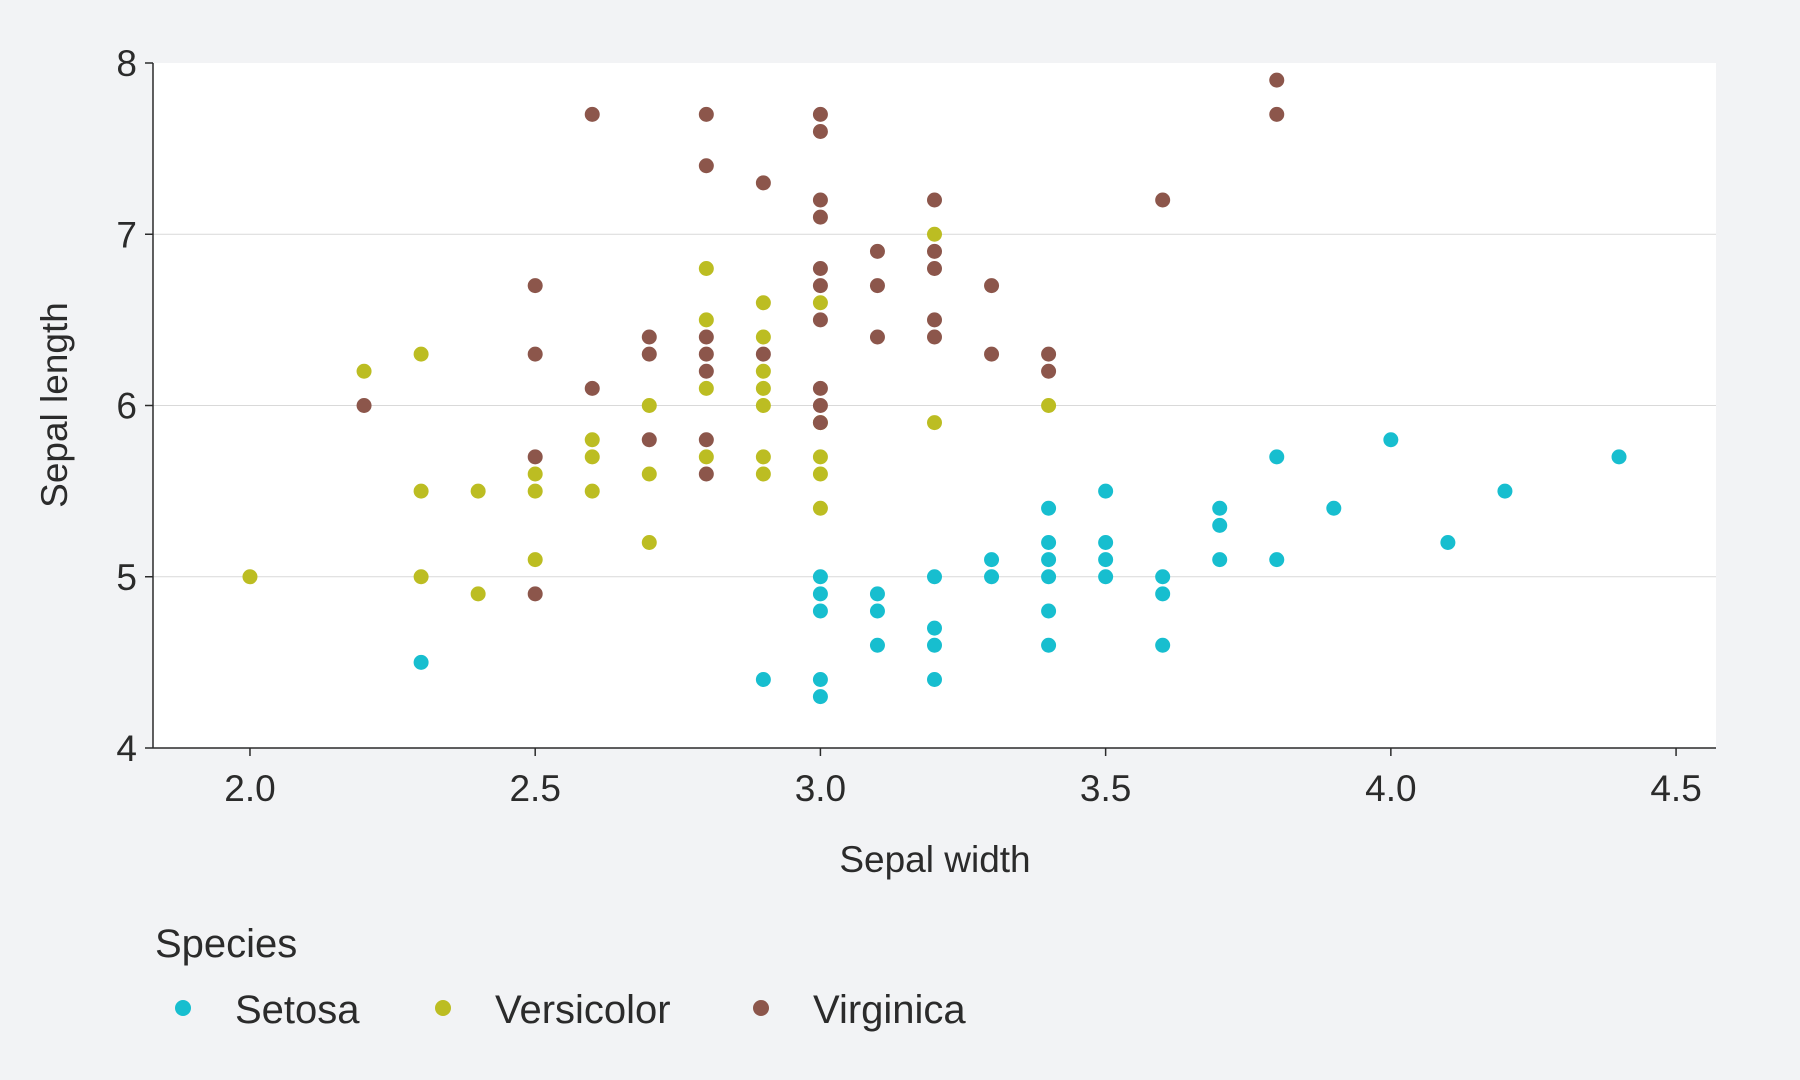 This screenshot has height=1080, width=1800. Describe the element at coordinates (54, 405) in the screenshot. I see `y-axis-title: Sepal length` at that location.